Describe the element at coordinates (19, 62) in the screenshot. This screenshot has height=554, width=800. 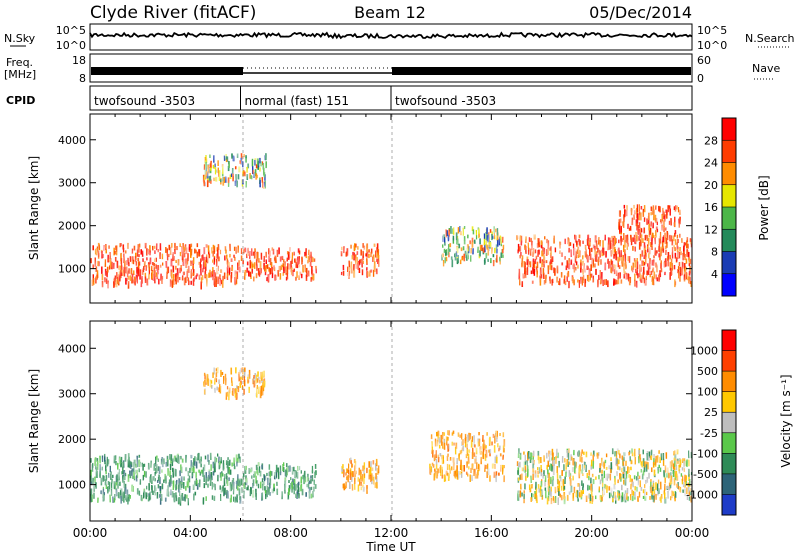
I see `freq-label-line1: Freq.` at that location.